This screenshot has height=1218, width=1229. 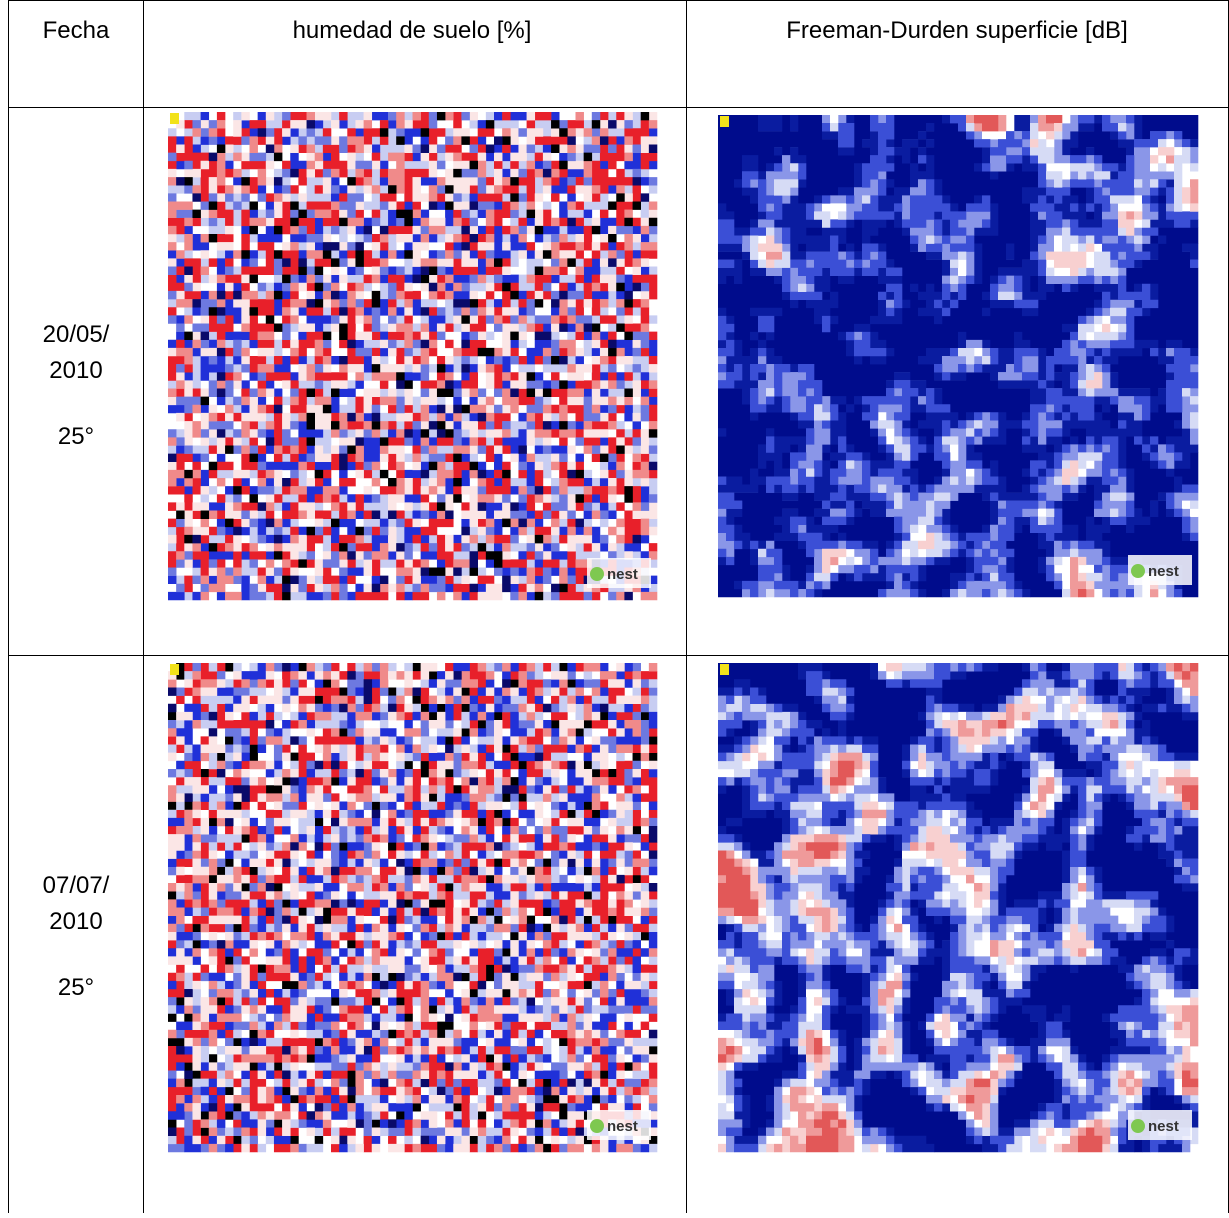 What do you see at coordinates (76, 30) in the screenshot?
I see `header-cell: Fecha` at bounding box center [76, 30].